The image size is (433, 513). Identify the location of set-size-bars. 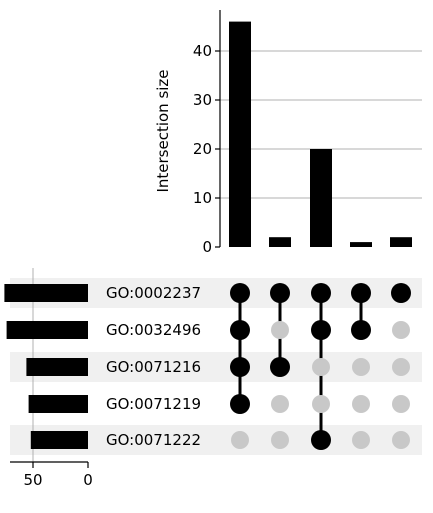
(46, 366).